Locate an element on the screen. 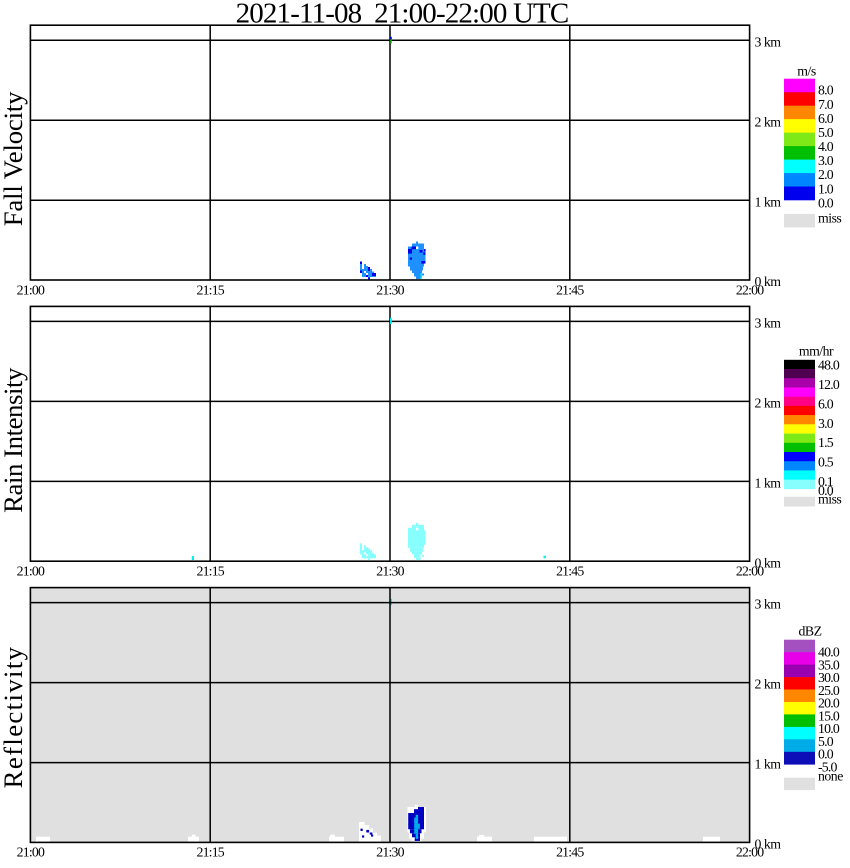 This screenshot has width=850, height=868. svg-text: 10.0 is located at coordinates (829, 728).